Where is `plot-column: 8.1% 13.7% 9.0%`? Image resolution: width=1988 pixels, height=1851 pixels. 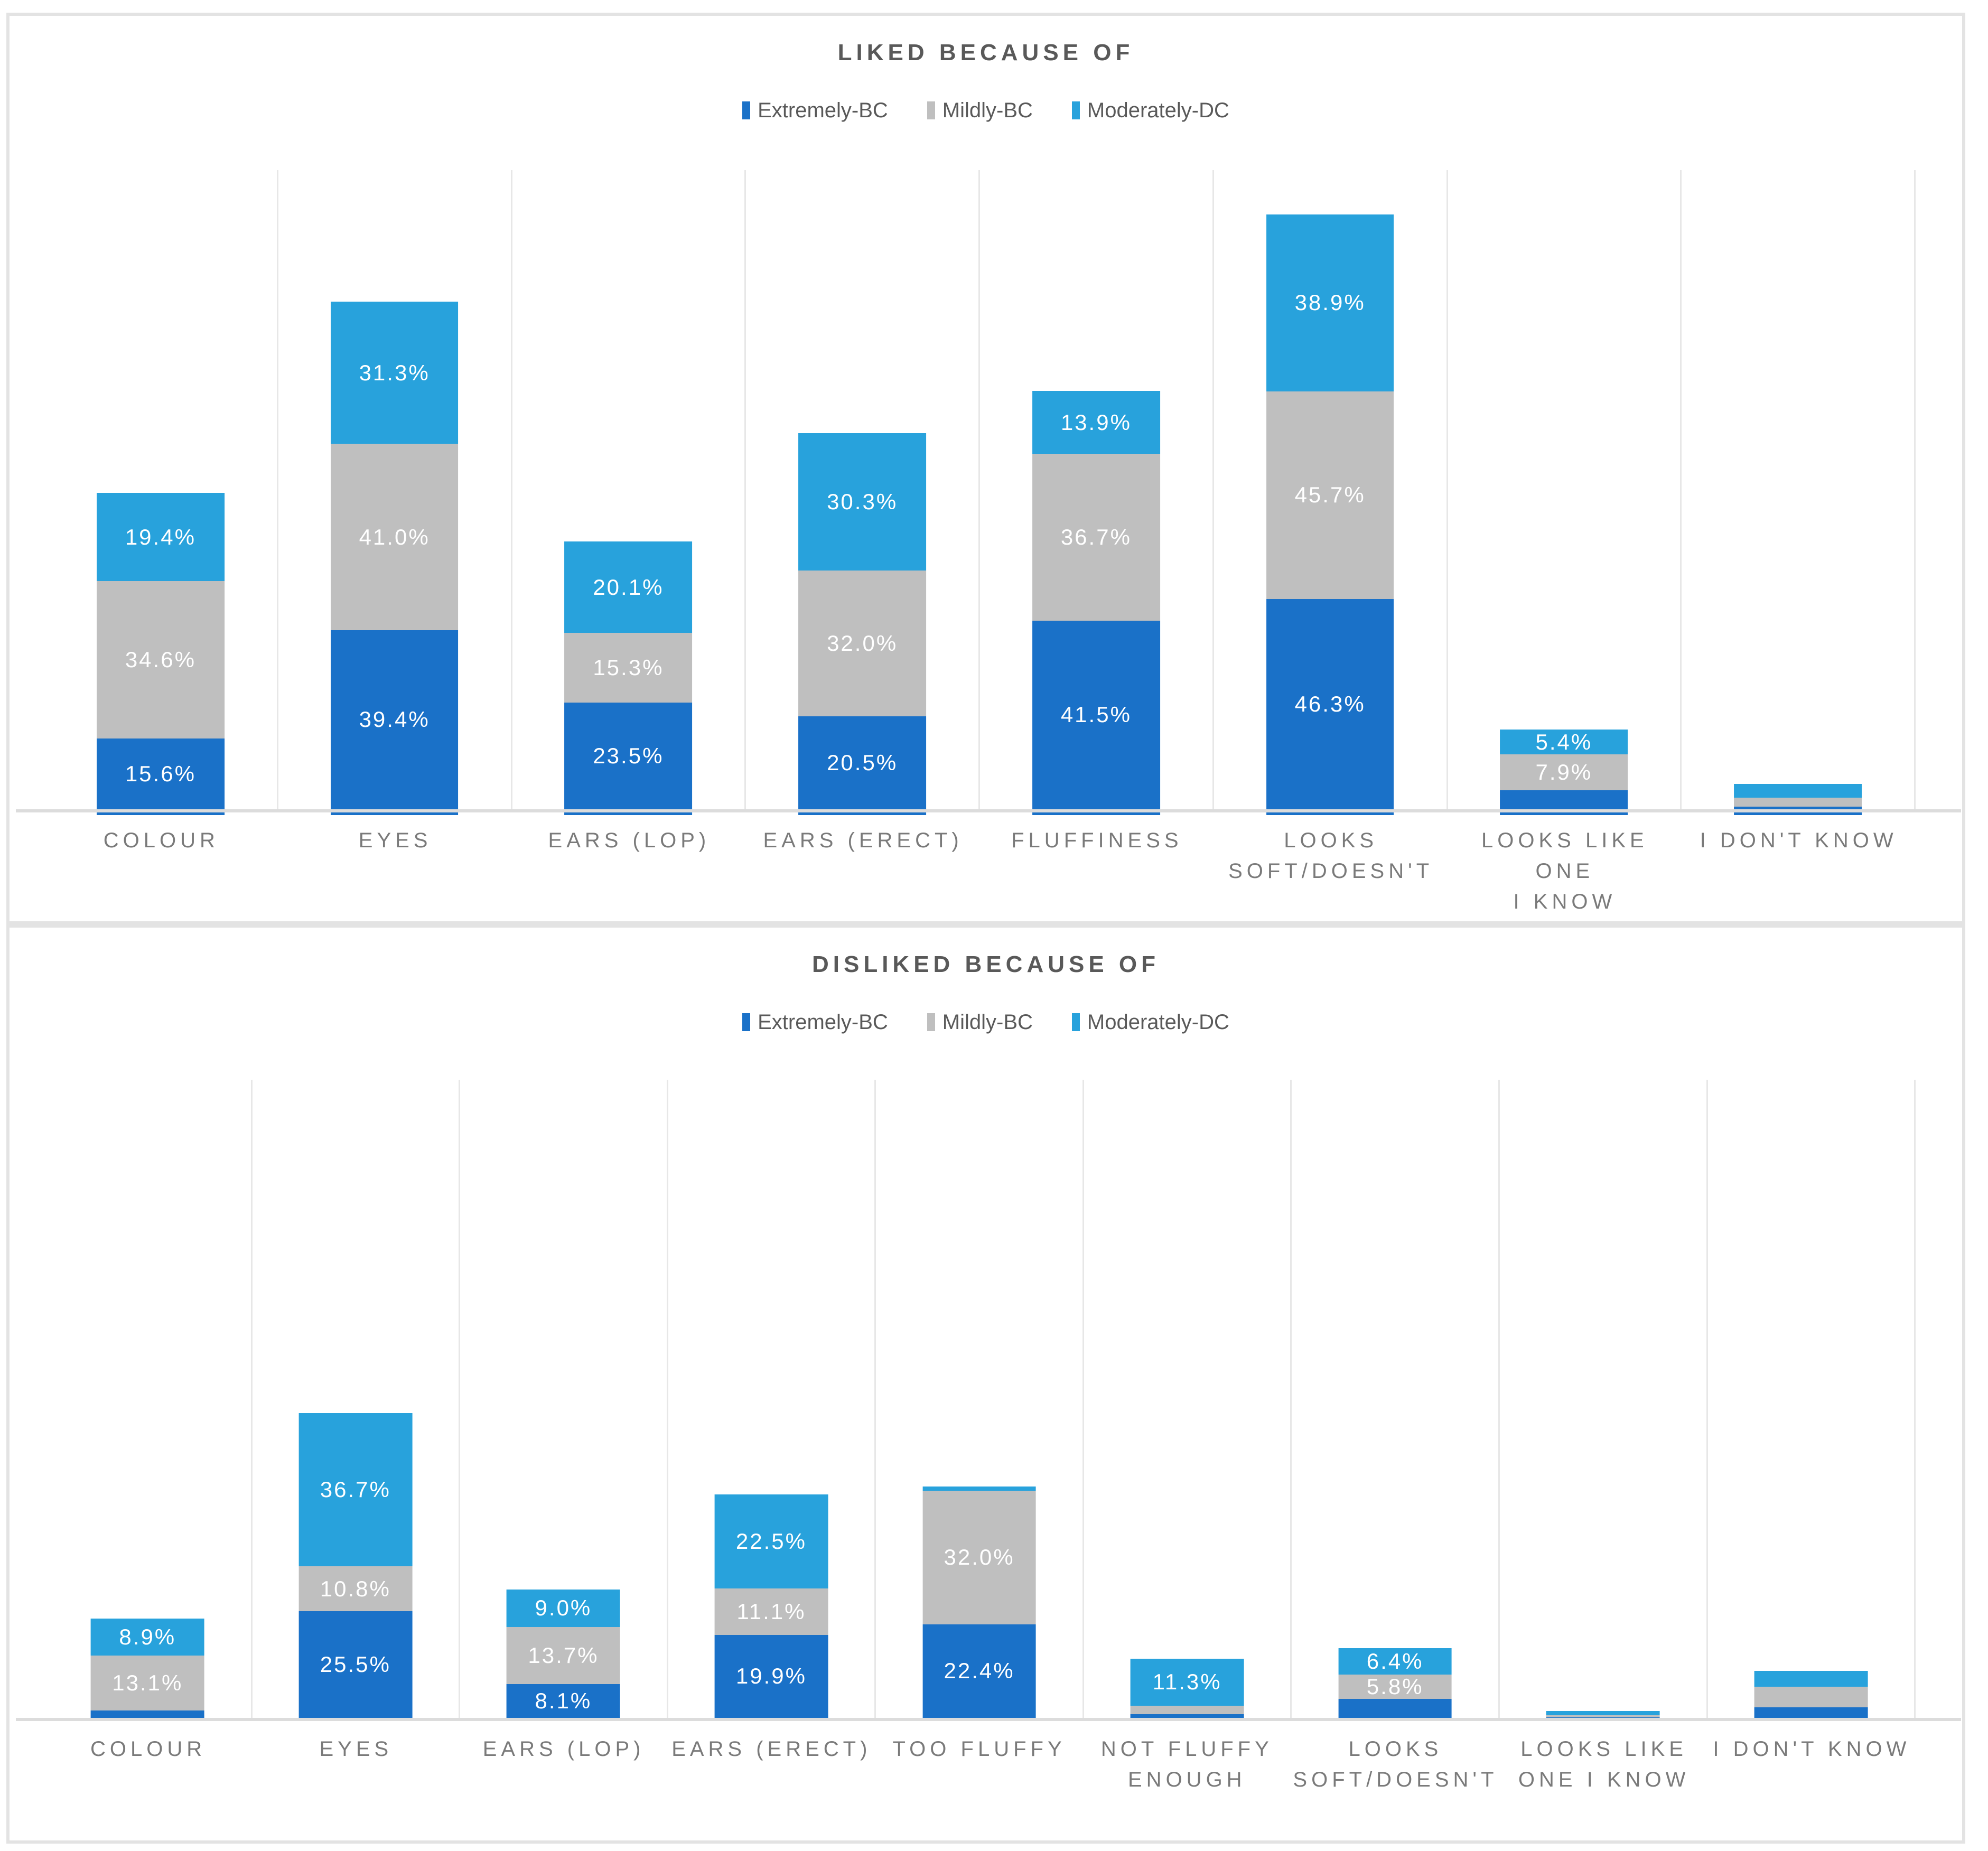
plot-column: 8.1% 13.7% 9.0% is located at coordinates (564, 1398).